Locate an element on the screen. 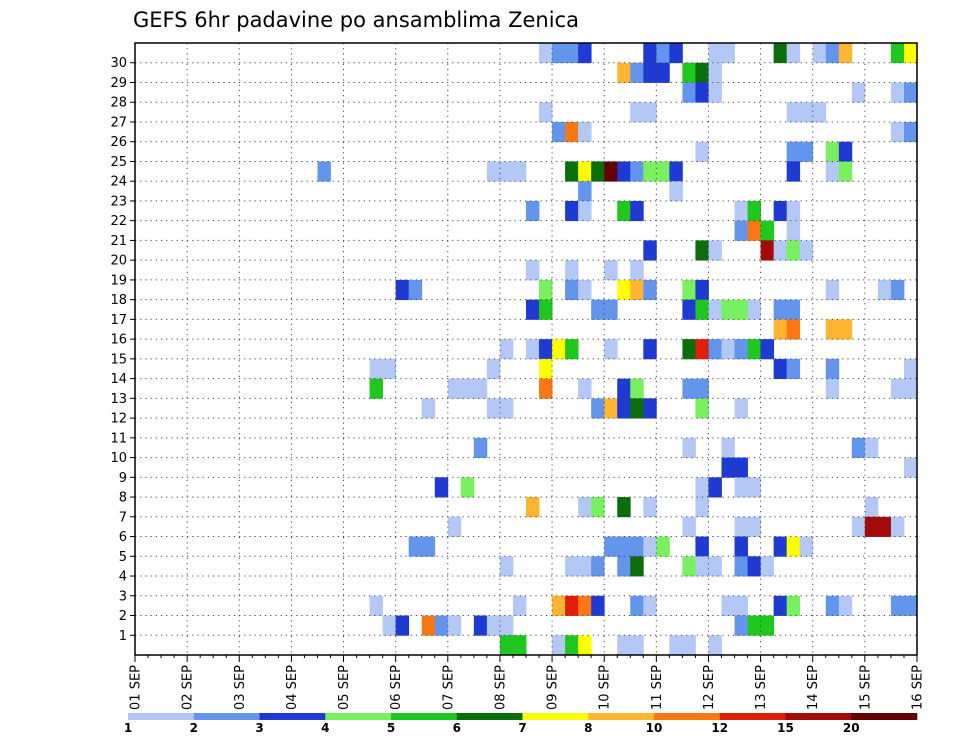 This screenshot has height=742, width=960. y-tick-label: 13 is located at coordinates (118, 399).